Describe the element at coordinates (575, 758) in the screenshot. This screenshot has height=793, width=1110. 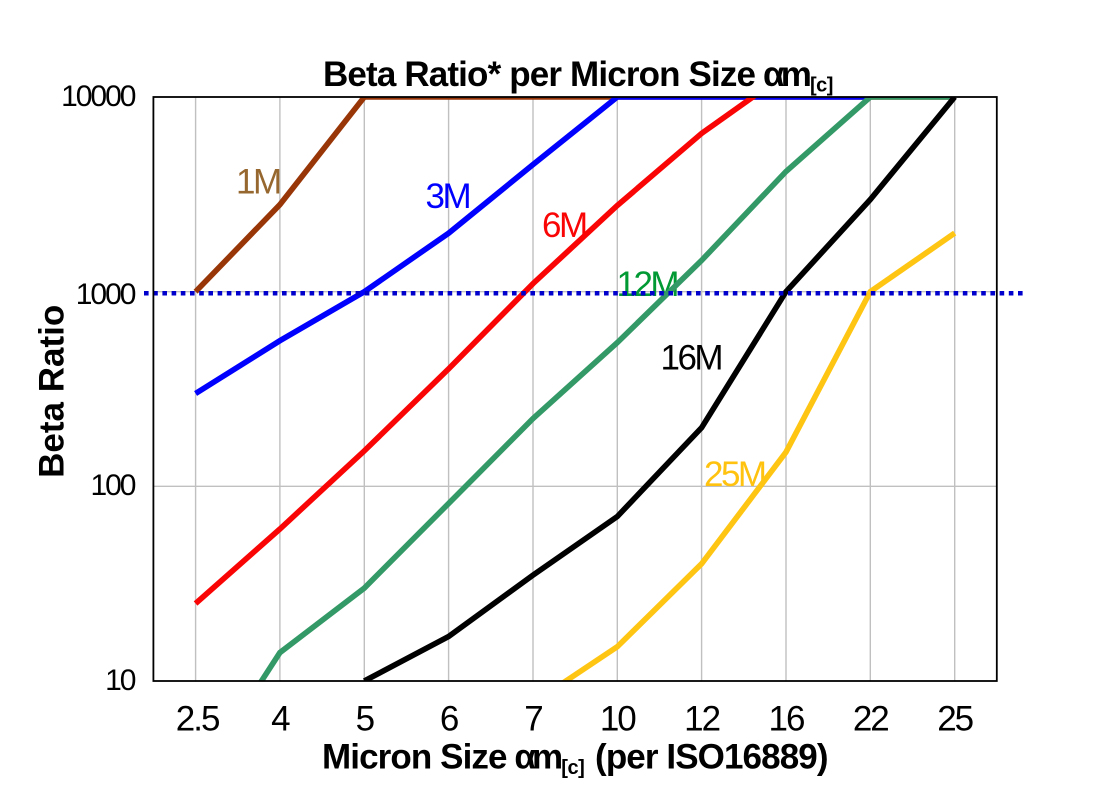
I see `svg-text:Micron Size αm[c] (per ISO1688: Micron Size αm[c] (per ISO16889)` at that location.